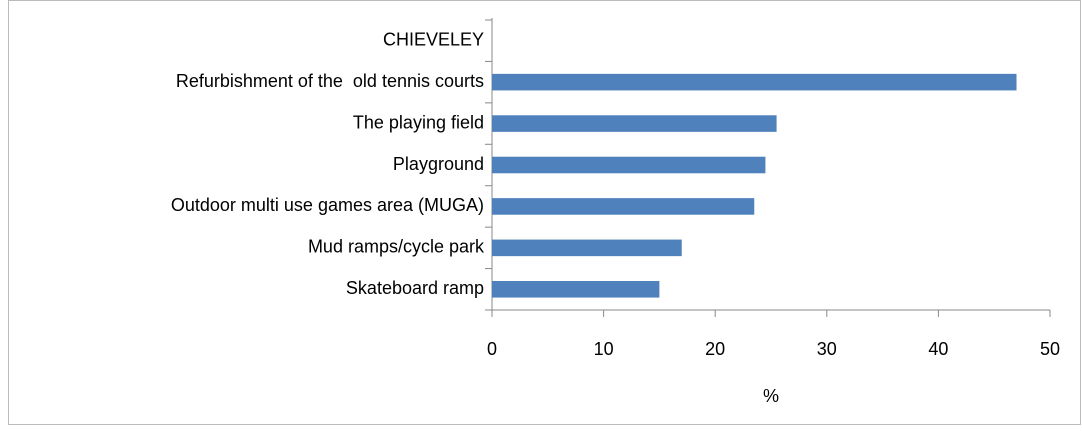 Image resolution: width=1082 pixels, height=431 pixels. Describe the element at coordinates (418, 122) in the screenshot. I see `y-tick-label: The playing field` at that location.